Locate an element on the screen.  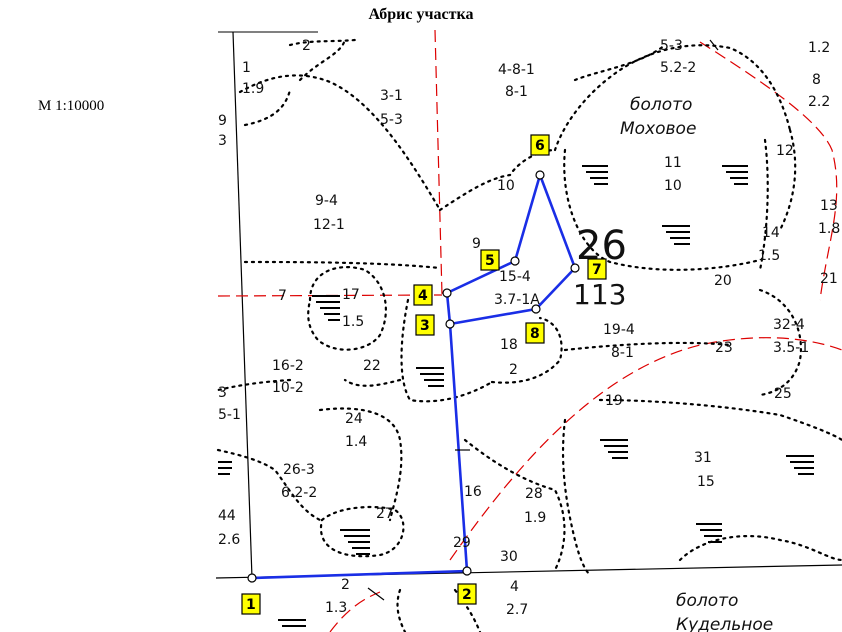
map-label: 9-4 is located at coordinates (326, 201).